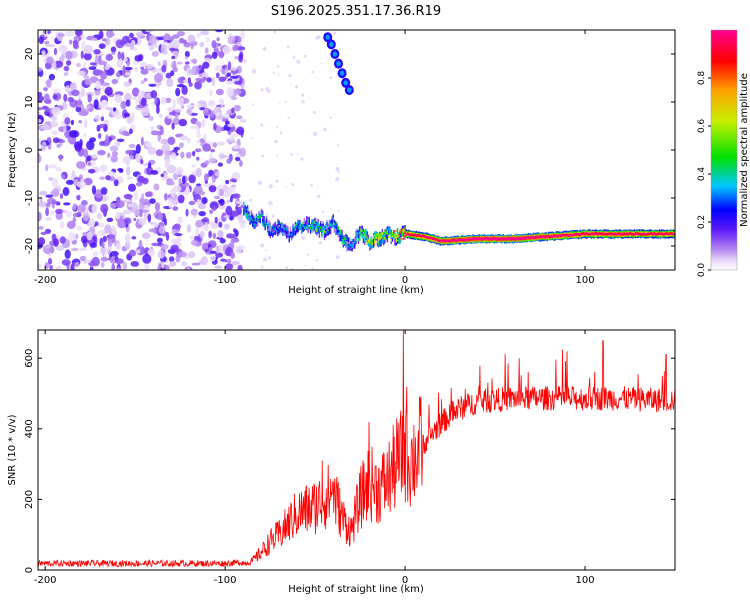 This screenshot has width=750, height=600. What do you see at coordinates (12, 150) in the screenshot?
I see `spectrogram-y-label: Frequency (Hz)` at bounding box center [12, 150].